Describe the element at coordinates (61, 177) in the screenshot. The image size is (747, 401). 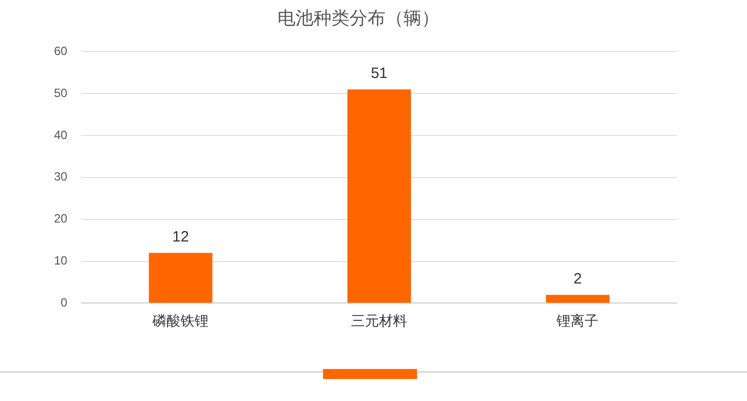
I see `y-tick-label: 30` at that location.